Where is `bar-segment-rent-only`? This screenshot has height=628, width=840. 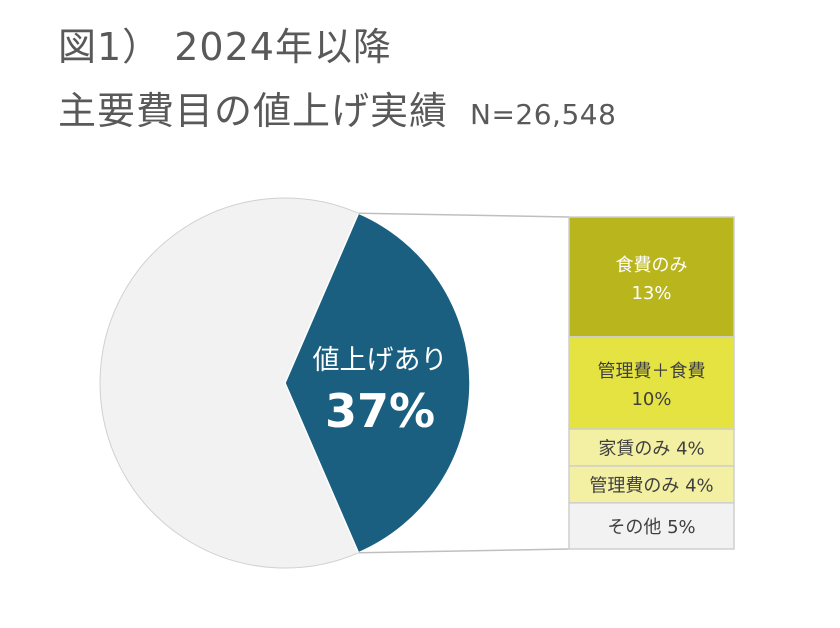
bar-segment-rent-only is located at coordinates (651, 447).